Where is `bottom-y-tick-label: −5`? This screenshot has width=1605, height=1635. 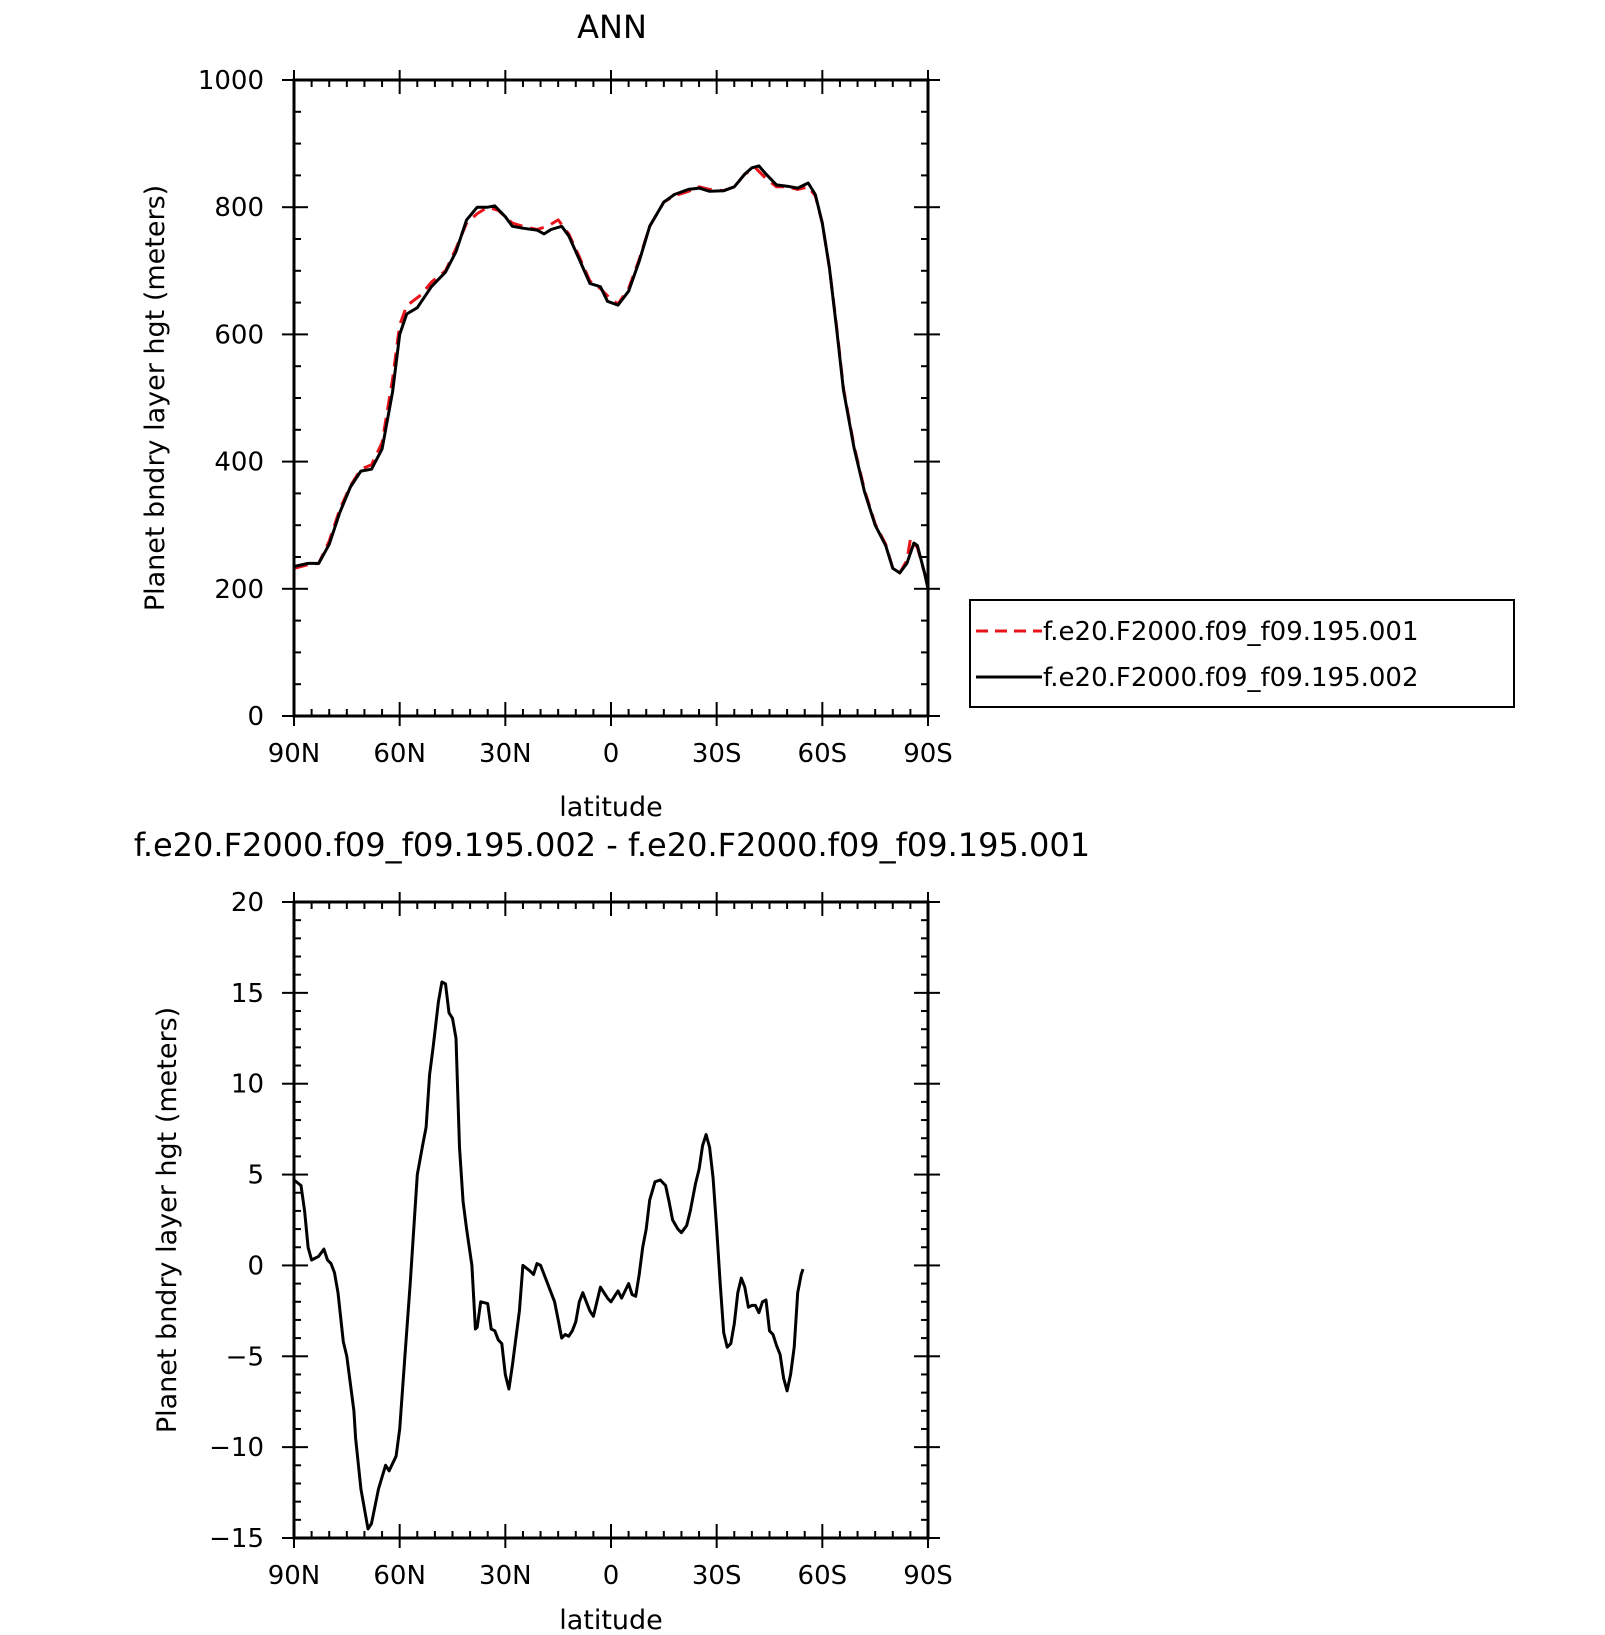 bottom-y-tick-label: −5 is located at coordinates (245, 1357).